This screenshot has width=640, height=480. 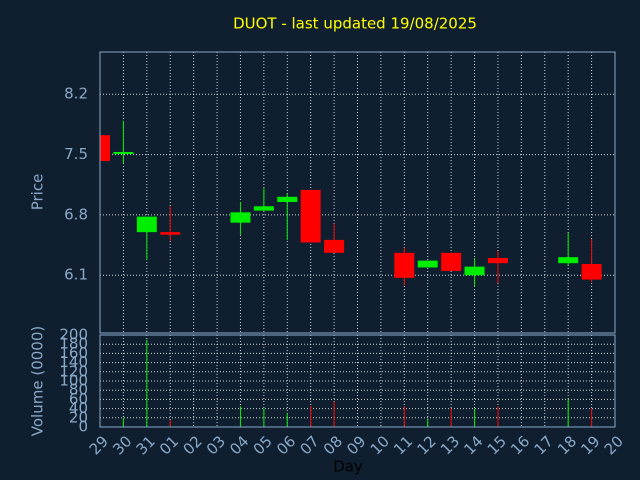 What do you see at coordinates (76, 94) in the screenshot?
I see `y-tick-label: 8.2` at bounding box center [76, 94].